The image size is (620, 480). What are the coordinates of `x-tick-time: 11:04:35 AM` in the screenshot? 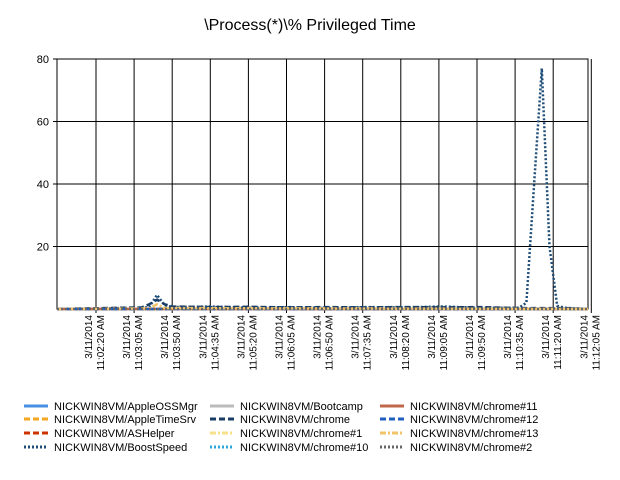 It's located at (215, 342).